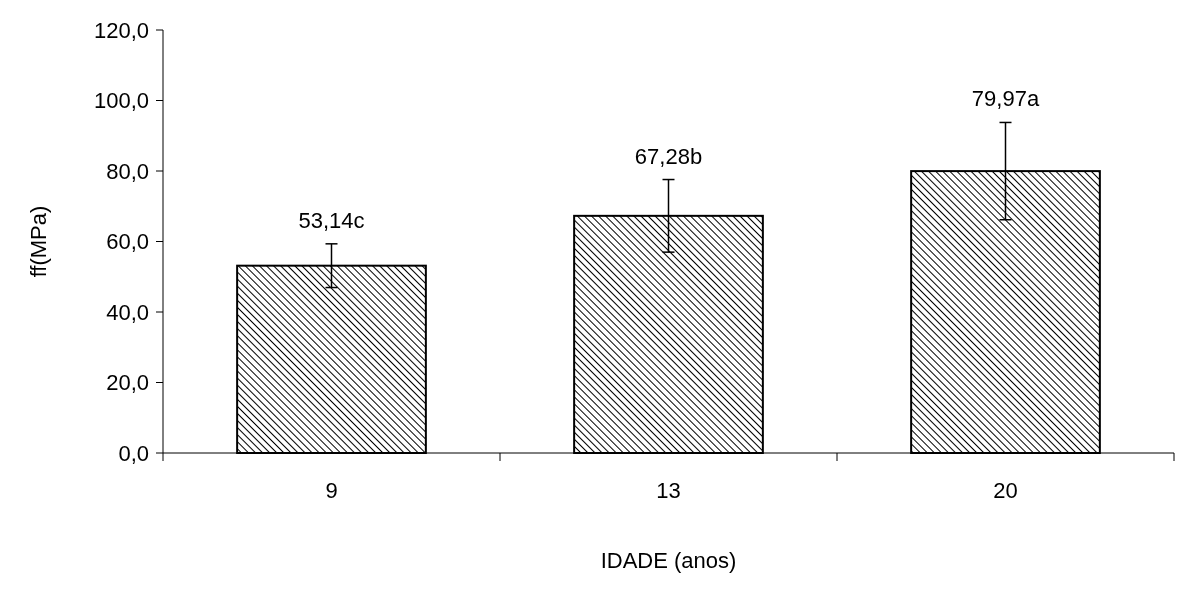 This screenshot has height=594, width=1192. What do you see at coordinates (331, 220) in the screenshot?
I see `data-label: 53,14c` at bounding box center [331, 220].